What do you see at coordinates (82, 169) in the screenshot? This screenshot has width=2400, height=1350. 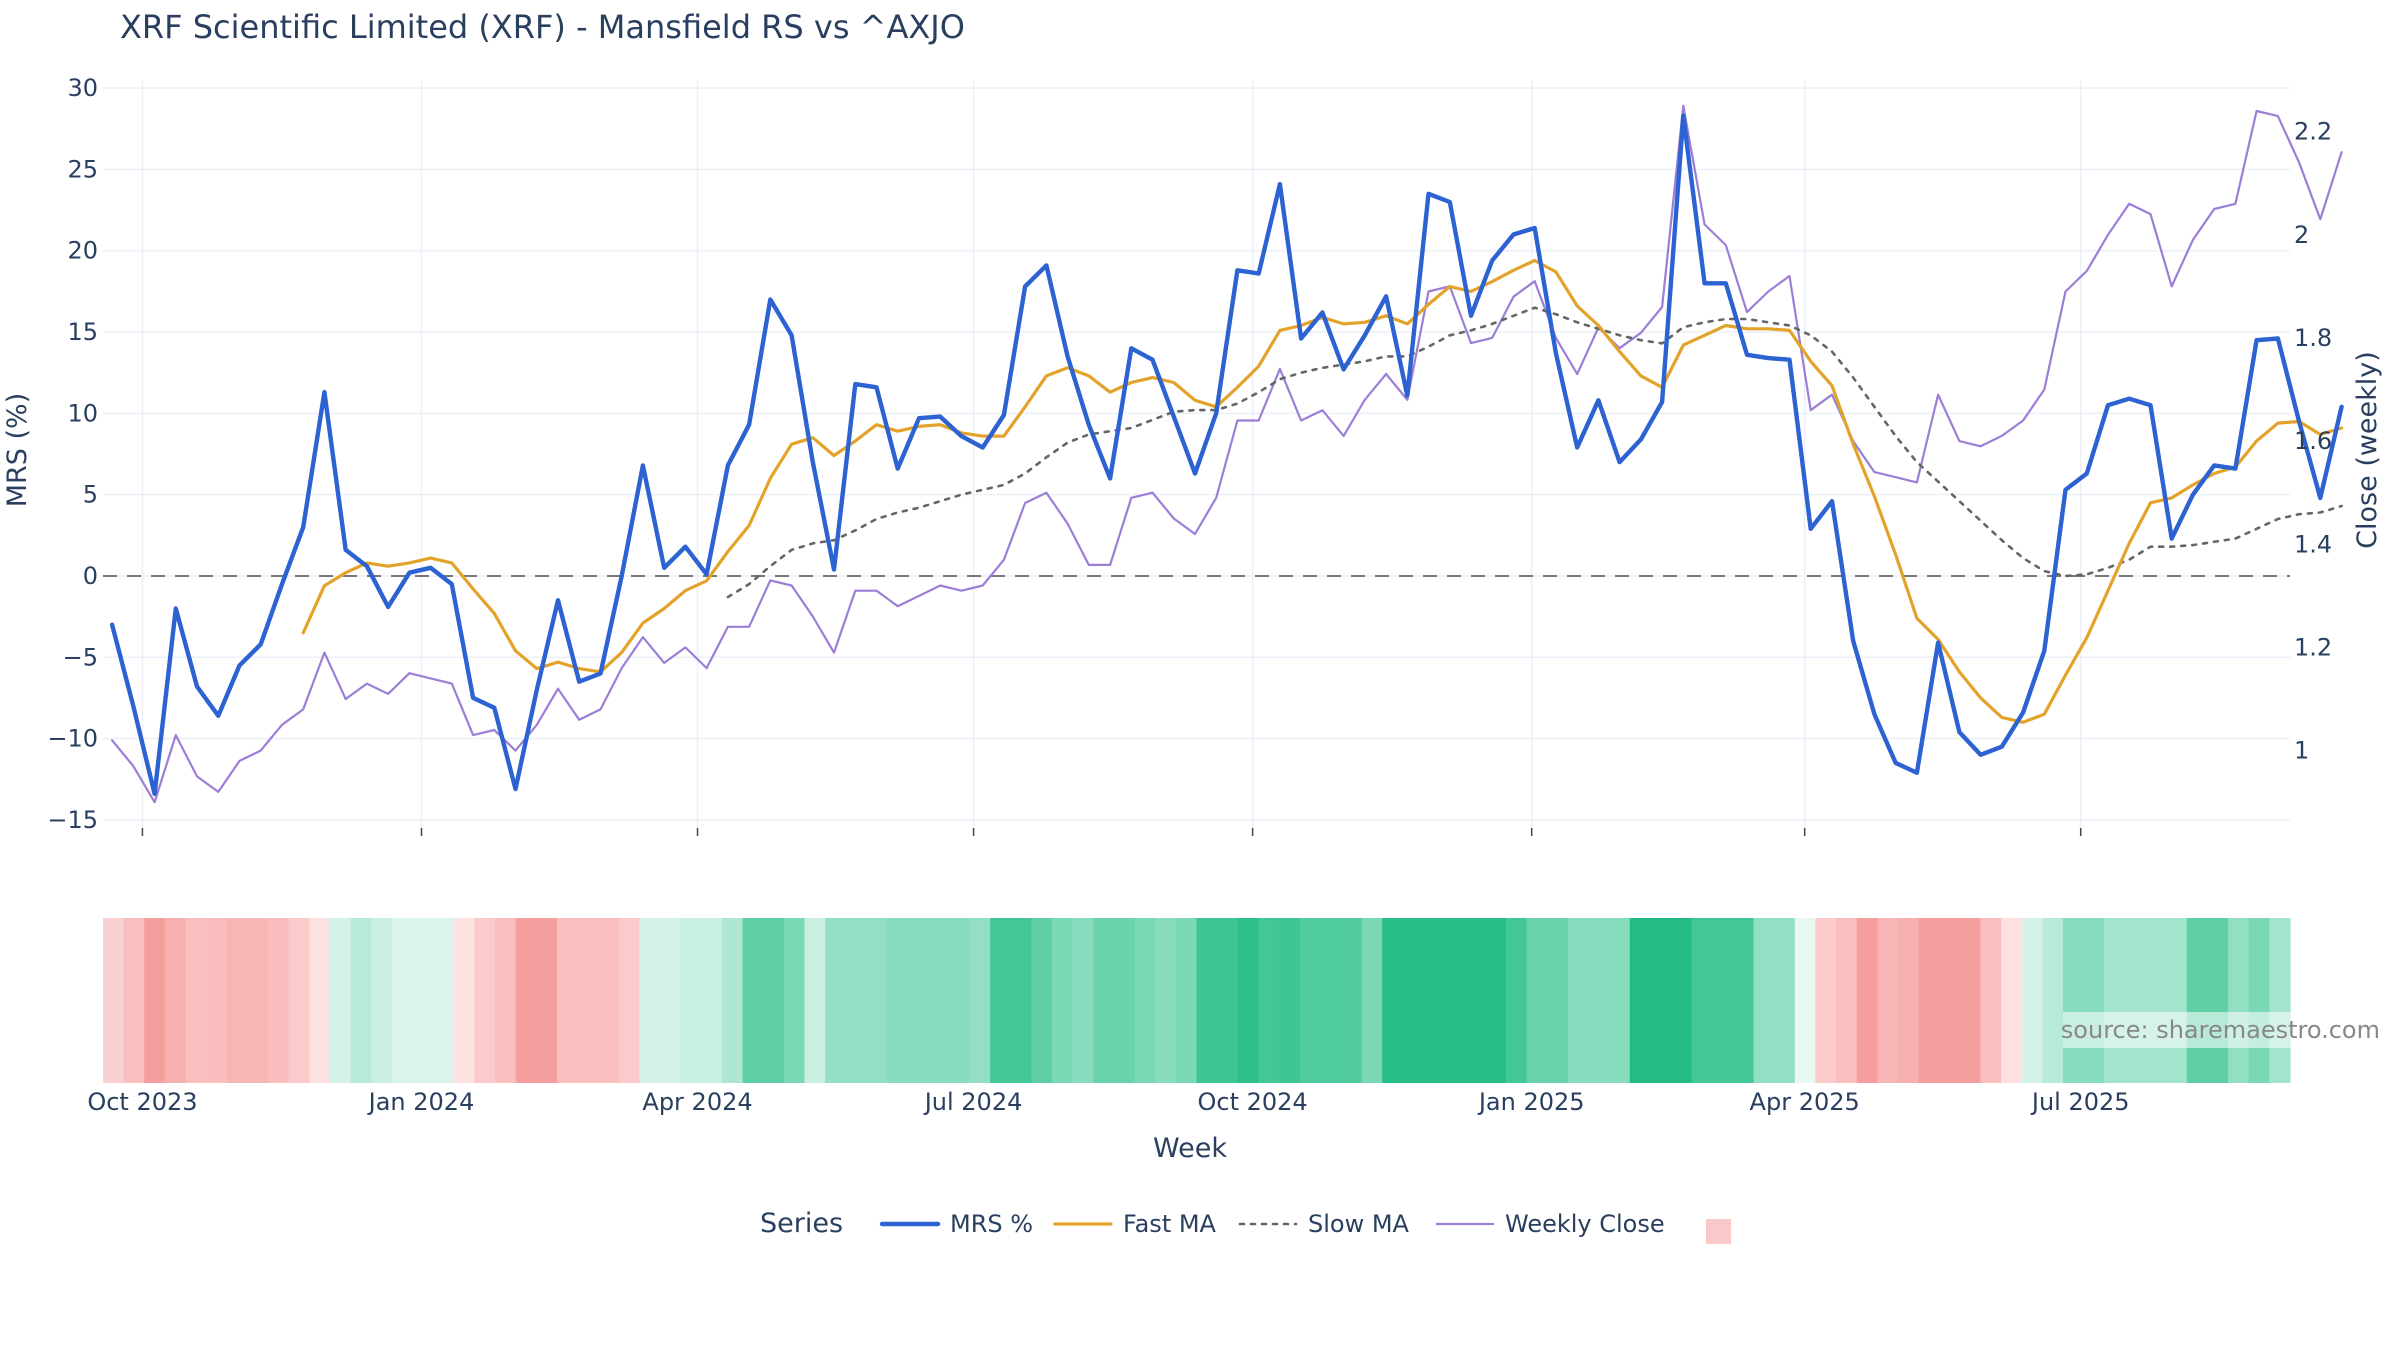 I see `y-left-tick-label: 25` at bounding box center [82, 169].